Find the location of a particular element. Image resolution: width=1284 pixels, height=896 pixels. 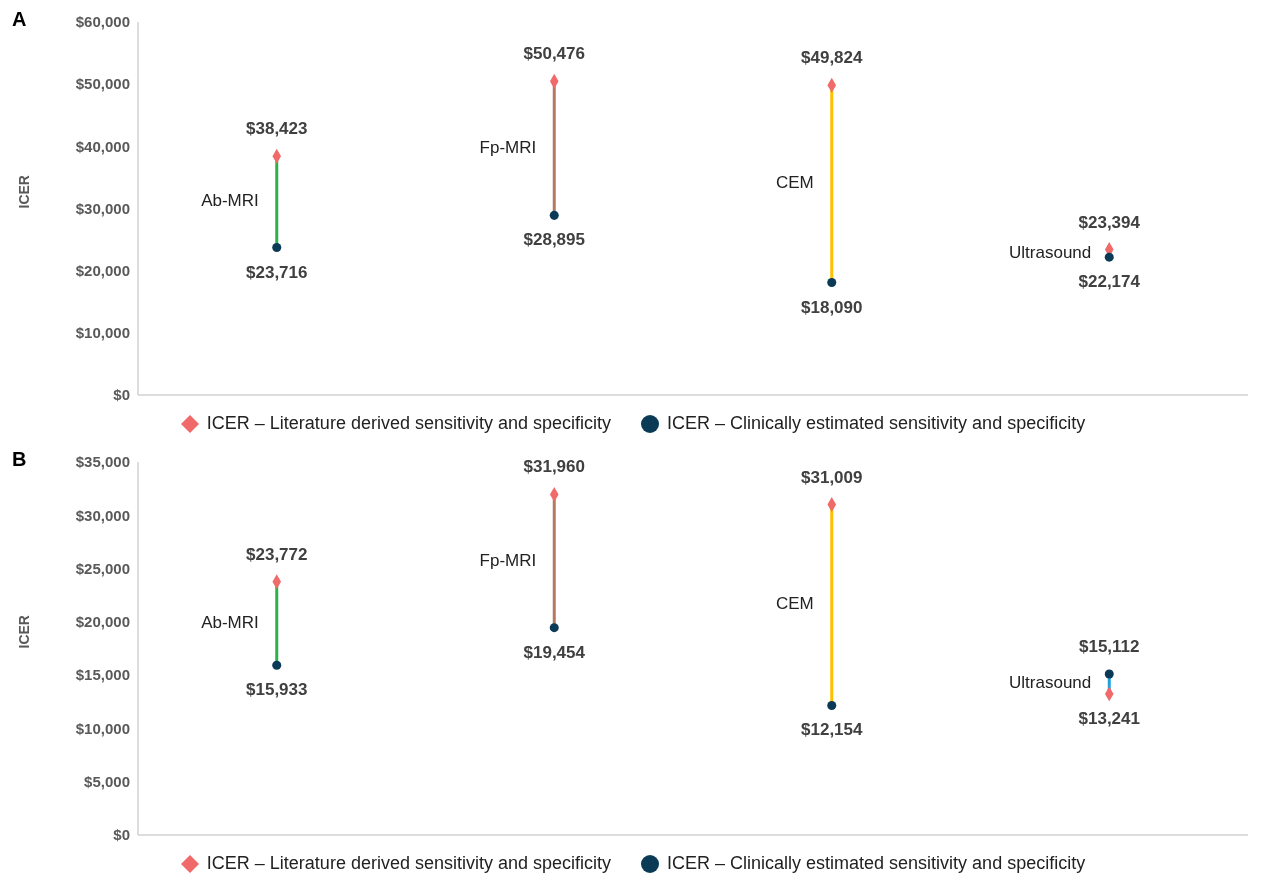

y-tick-label: $50,000 is located at coordinates (102, 84).